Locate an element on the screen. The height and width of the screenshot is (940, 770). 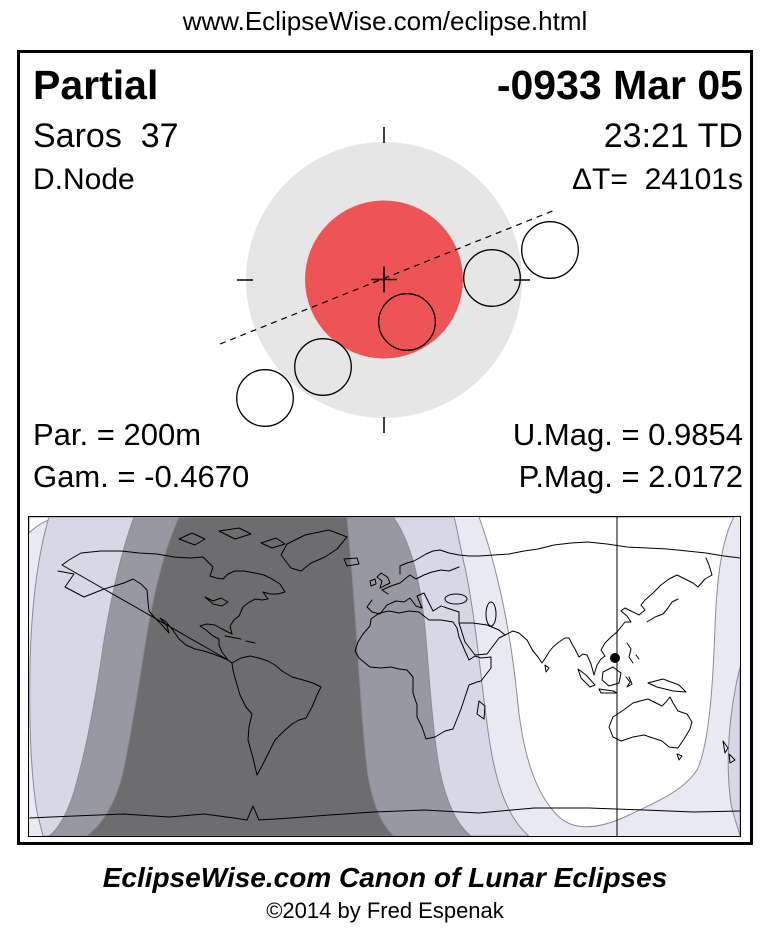
delta-t-label: ΔT= 24101s is located at coordinates (657, 179).